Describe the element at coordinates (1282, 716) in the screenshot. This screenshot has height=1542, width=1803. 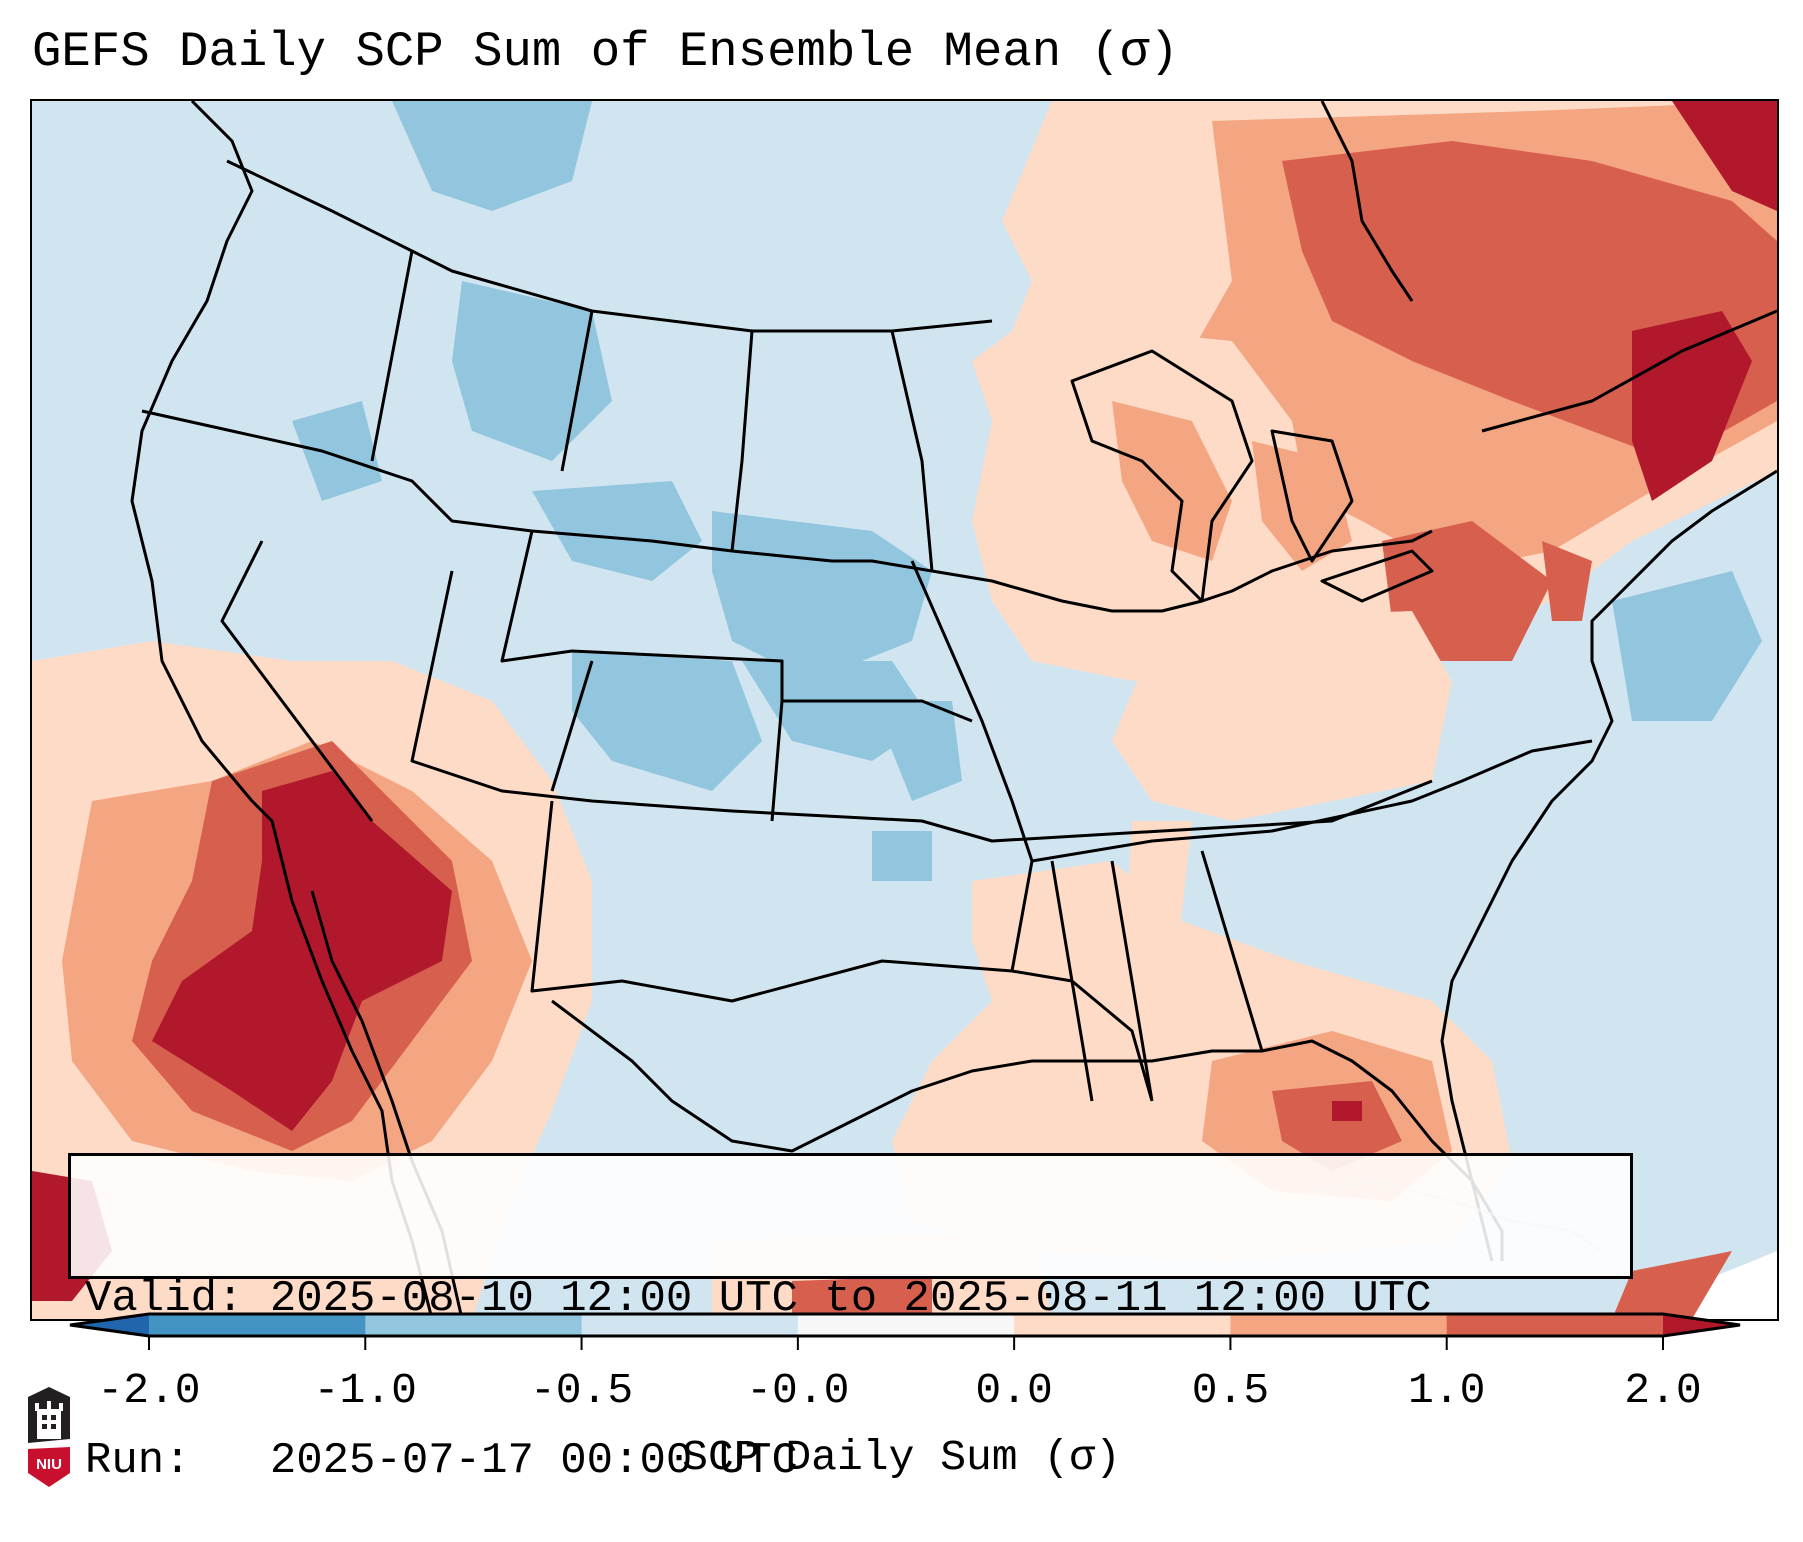
I see `positive-anomaly-ohio-valley` at that location.